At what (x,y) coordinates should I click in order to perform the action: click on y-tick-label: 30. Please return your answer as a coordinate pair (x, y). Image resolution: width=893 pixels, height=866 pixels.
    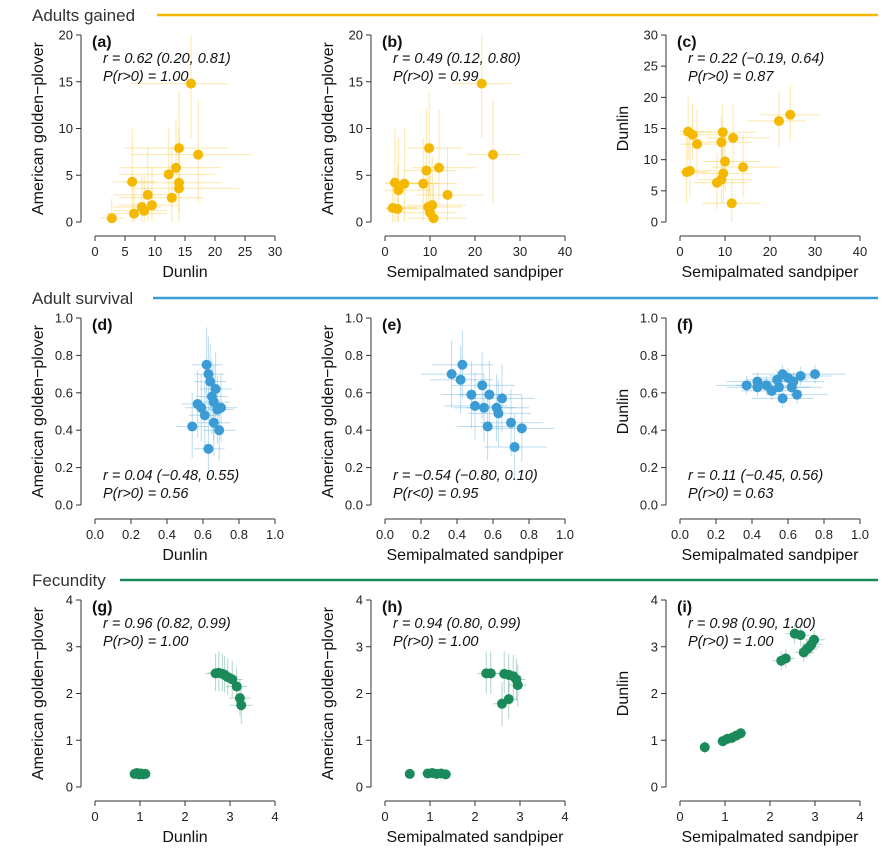
    Looking at the image, I should click on (651, 35).